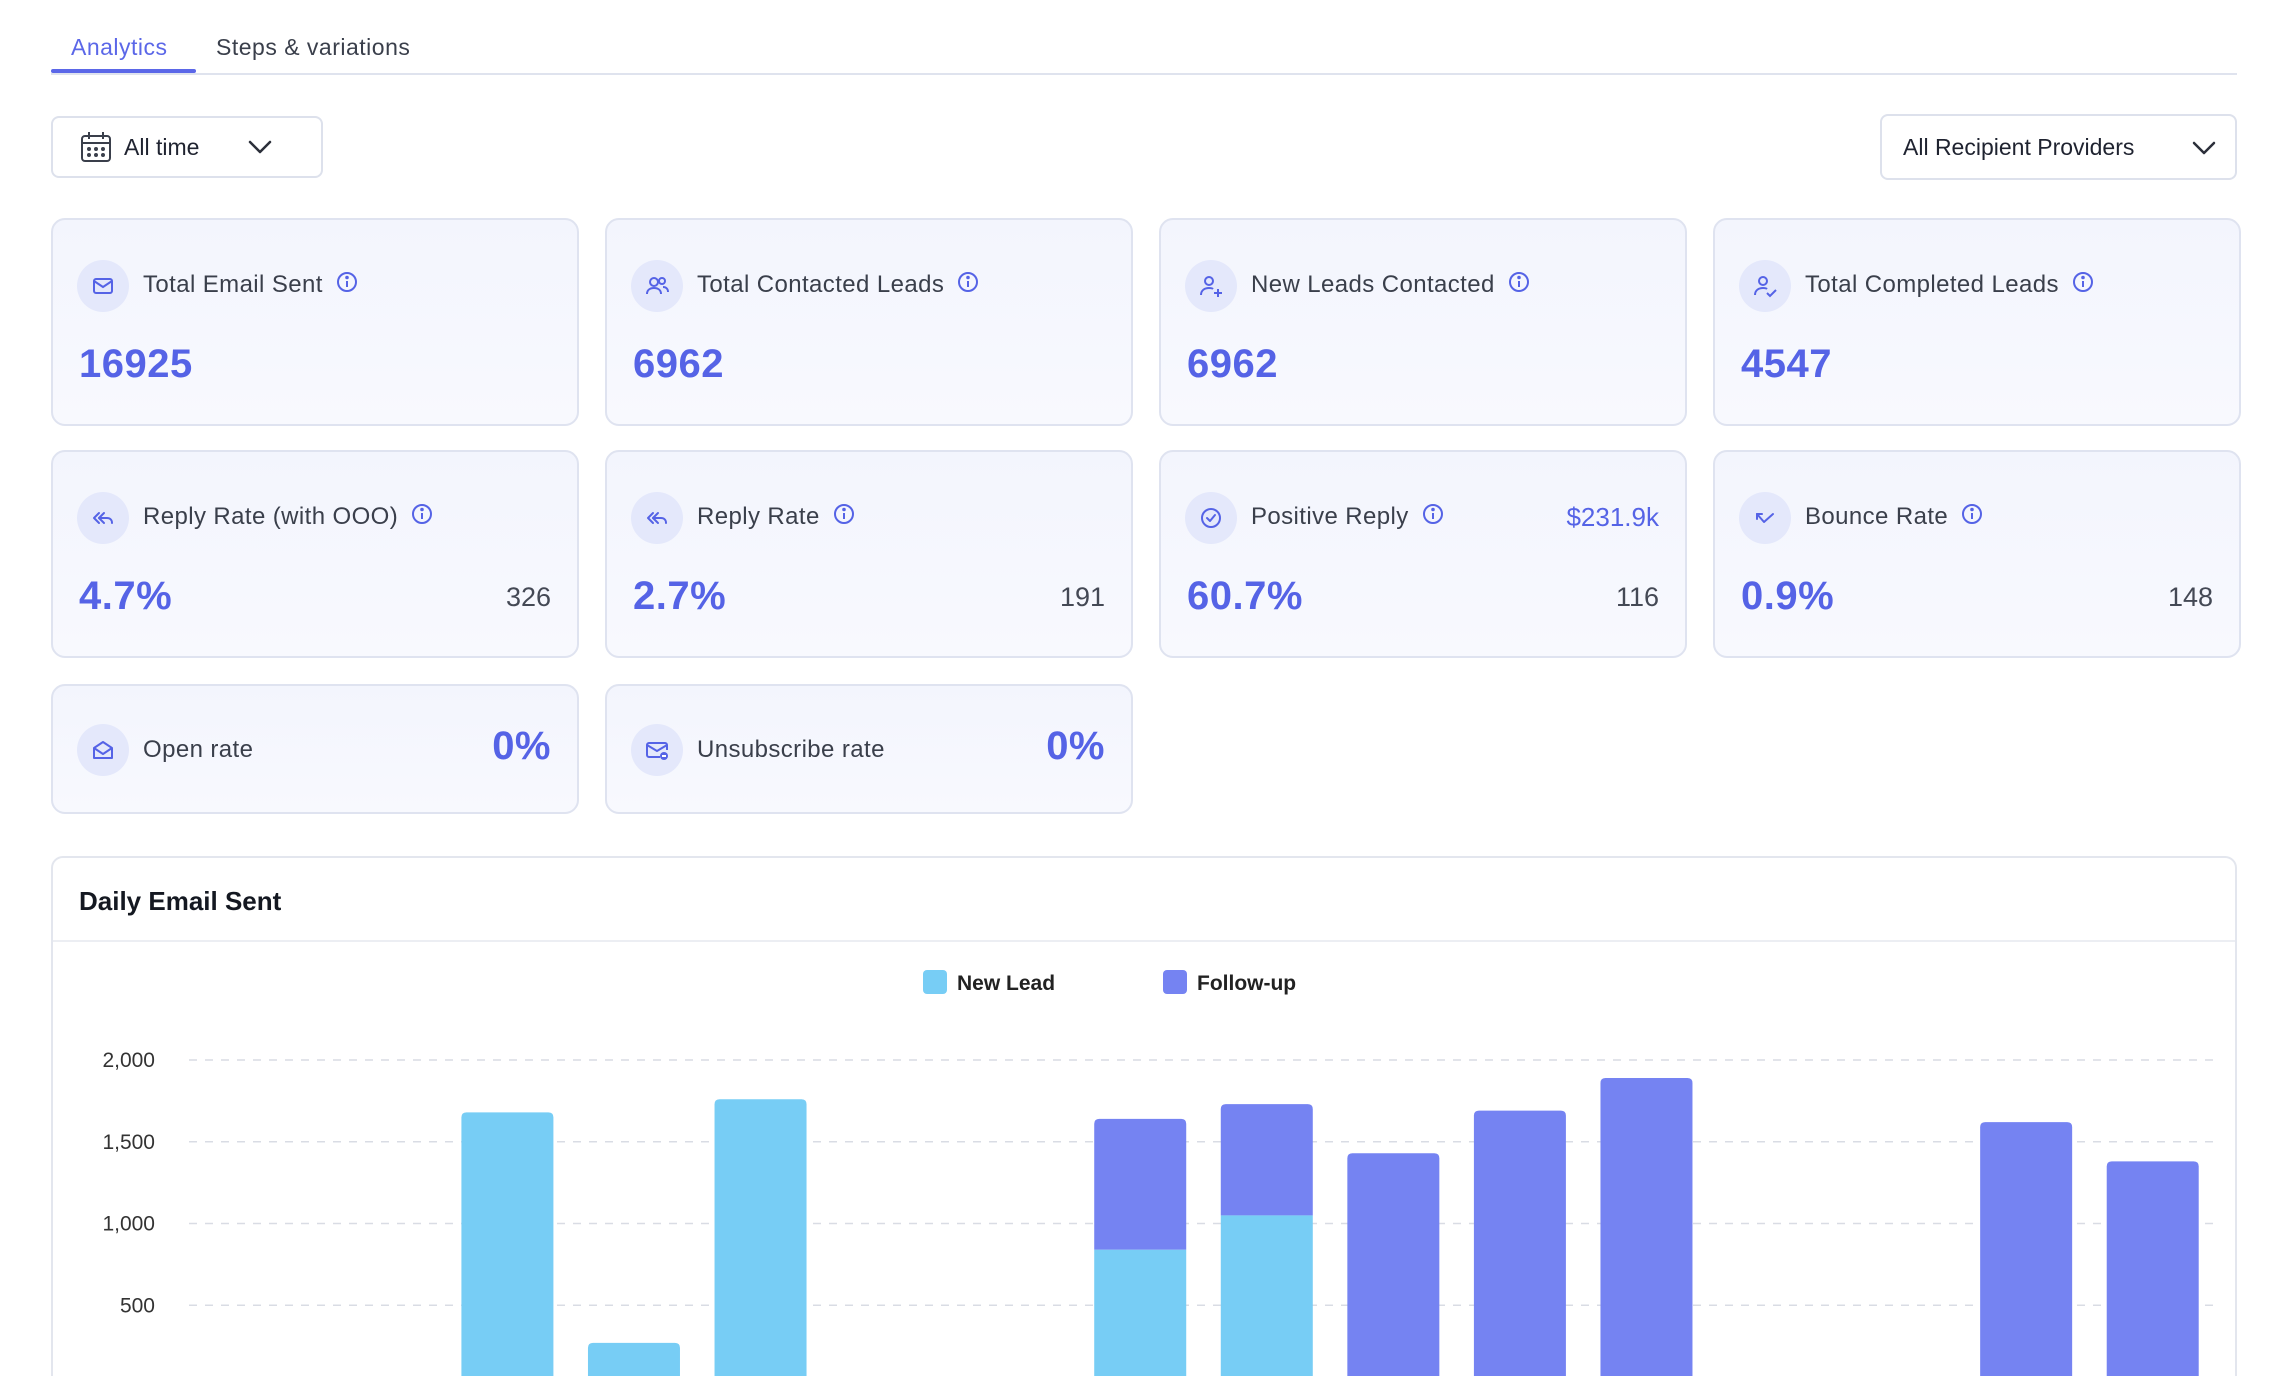 This screenshot has width=2276, height=1376. I want to click on card-title: Total Completed Leads, so click(1932, 284).